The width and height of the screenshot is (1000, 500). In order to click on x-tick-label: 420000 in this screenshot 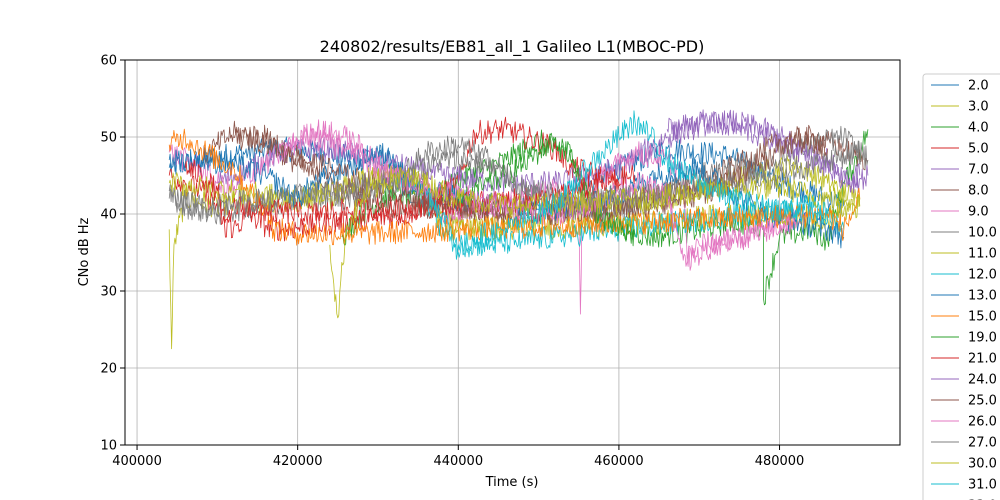, I will do `click(298, 461)`.